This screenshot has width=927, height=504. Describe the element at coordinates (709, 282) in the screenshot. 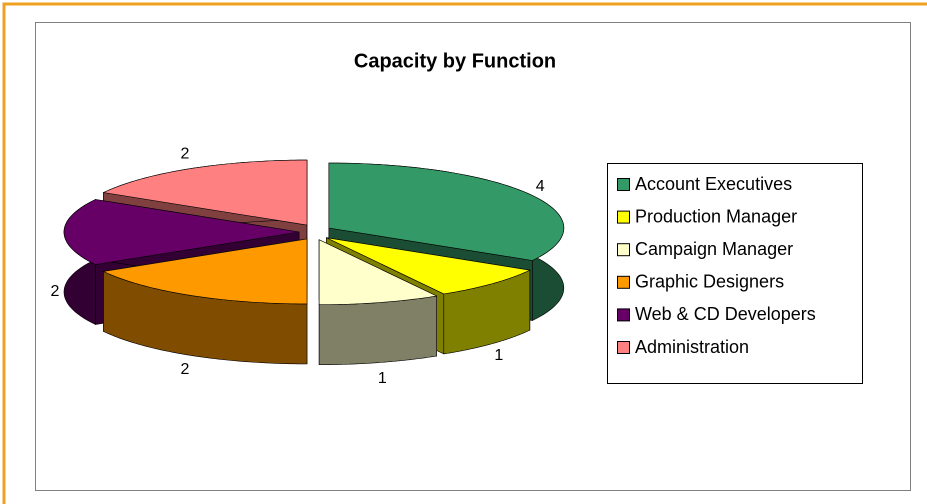

I see `legend-label: Graphic Designers` at that location.